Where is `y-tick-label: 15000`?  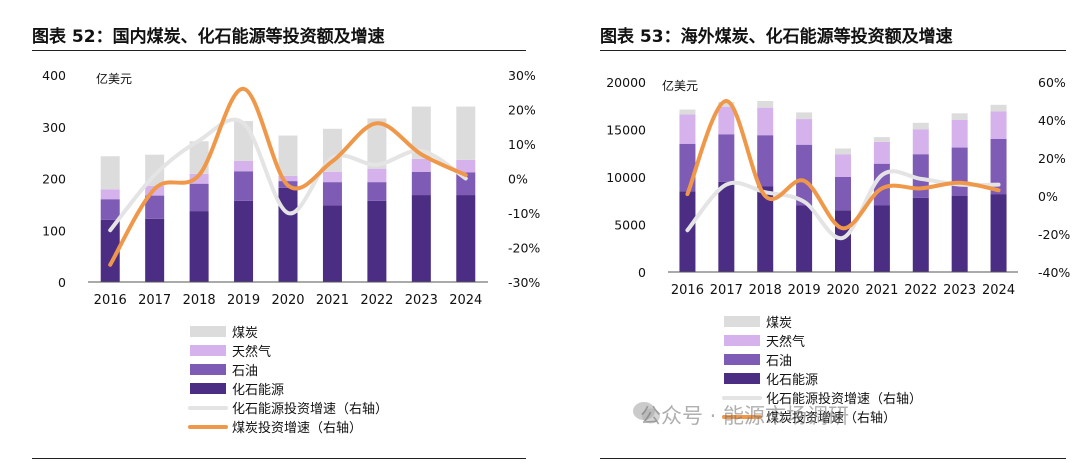 y-tick-label: 15000 is located at coordinates (626, 130).